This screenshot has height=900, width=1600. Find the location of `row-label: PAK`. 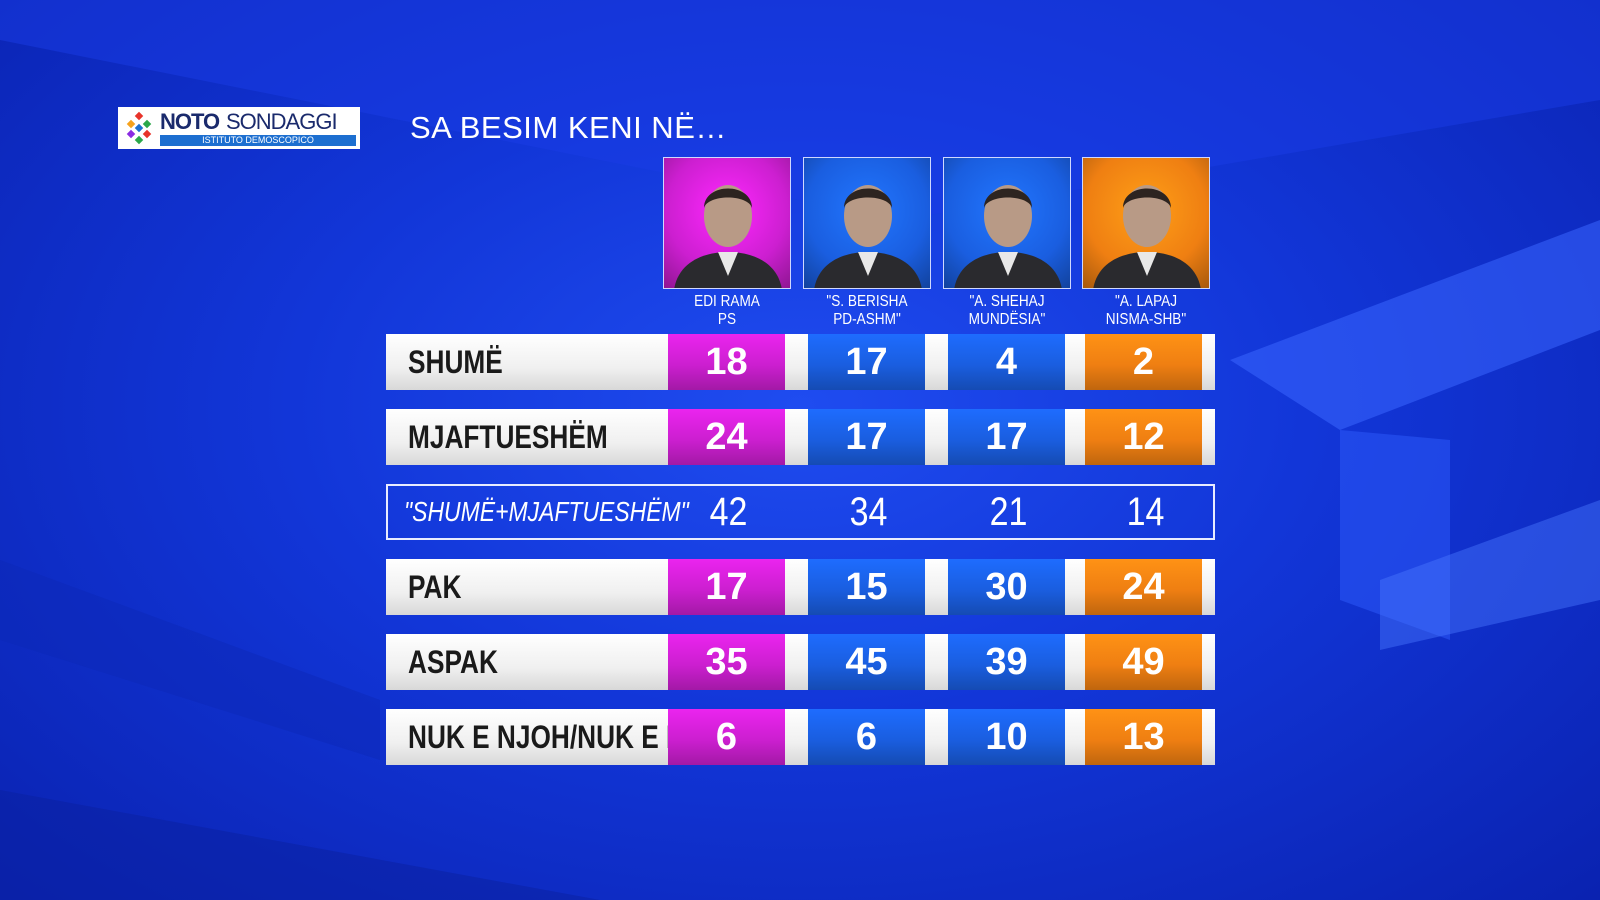

row-label: PAK is located at coordinates (435, 587).